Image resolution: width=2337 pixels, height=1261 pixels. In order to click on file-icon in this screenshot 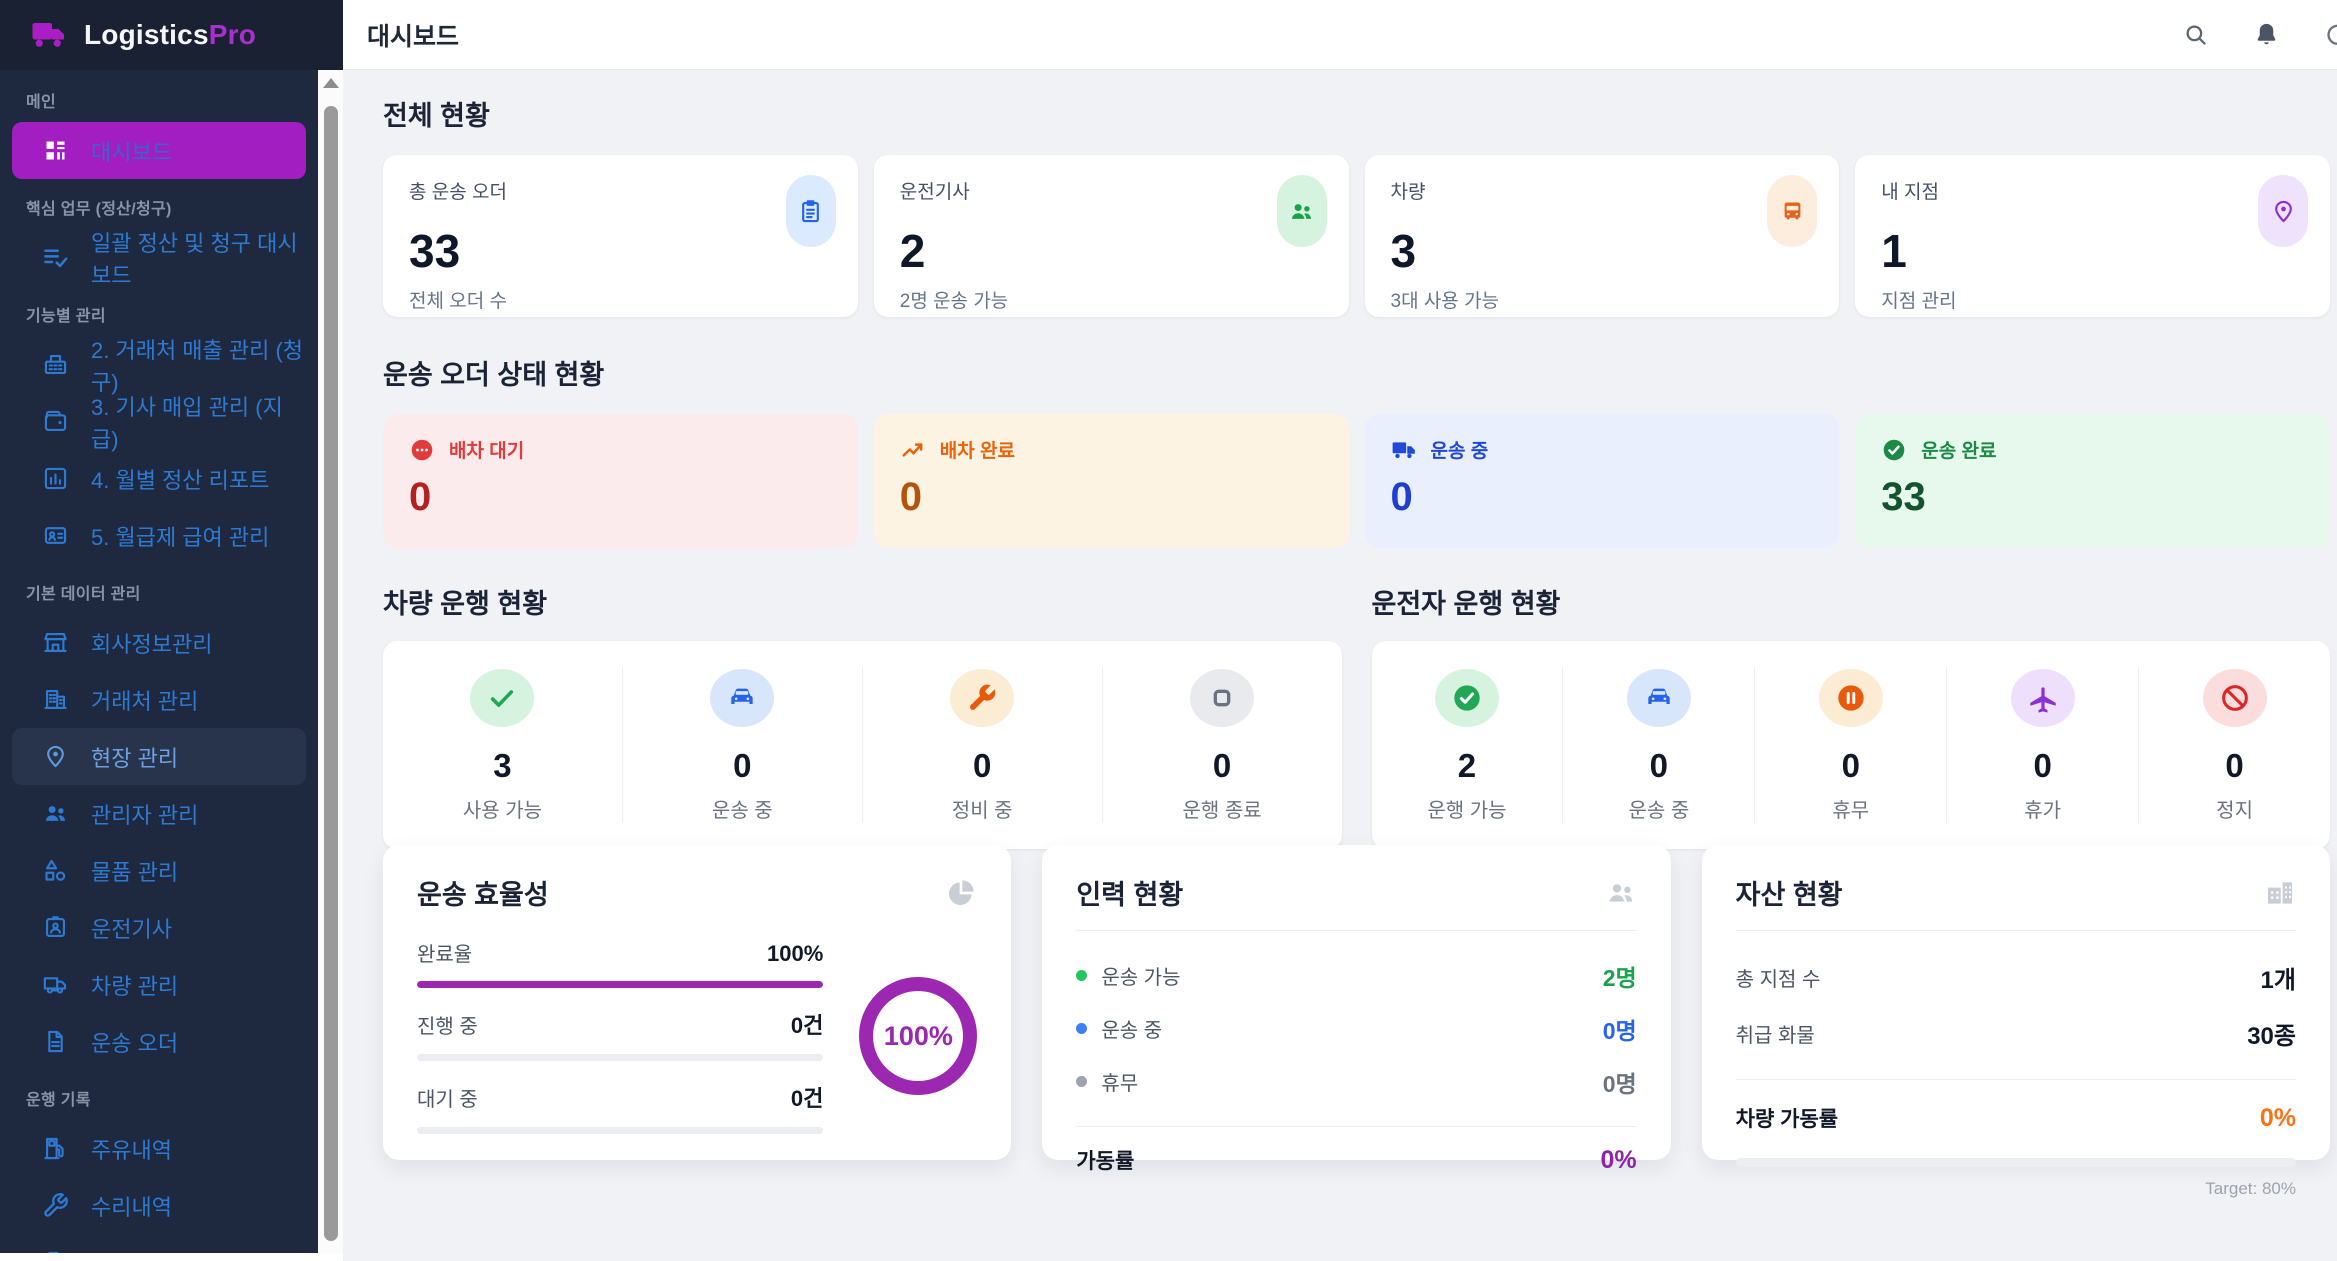, I will do `click(55, 1041)`.